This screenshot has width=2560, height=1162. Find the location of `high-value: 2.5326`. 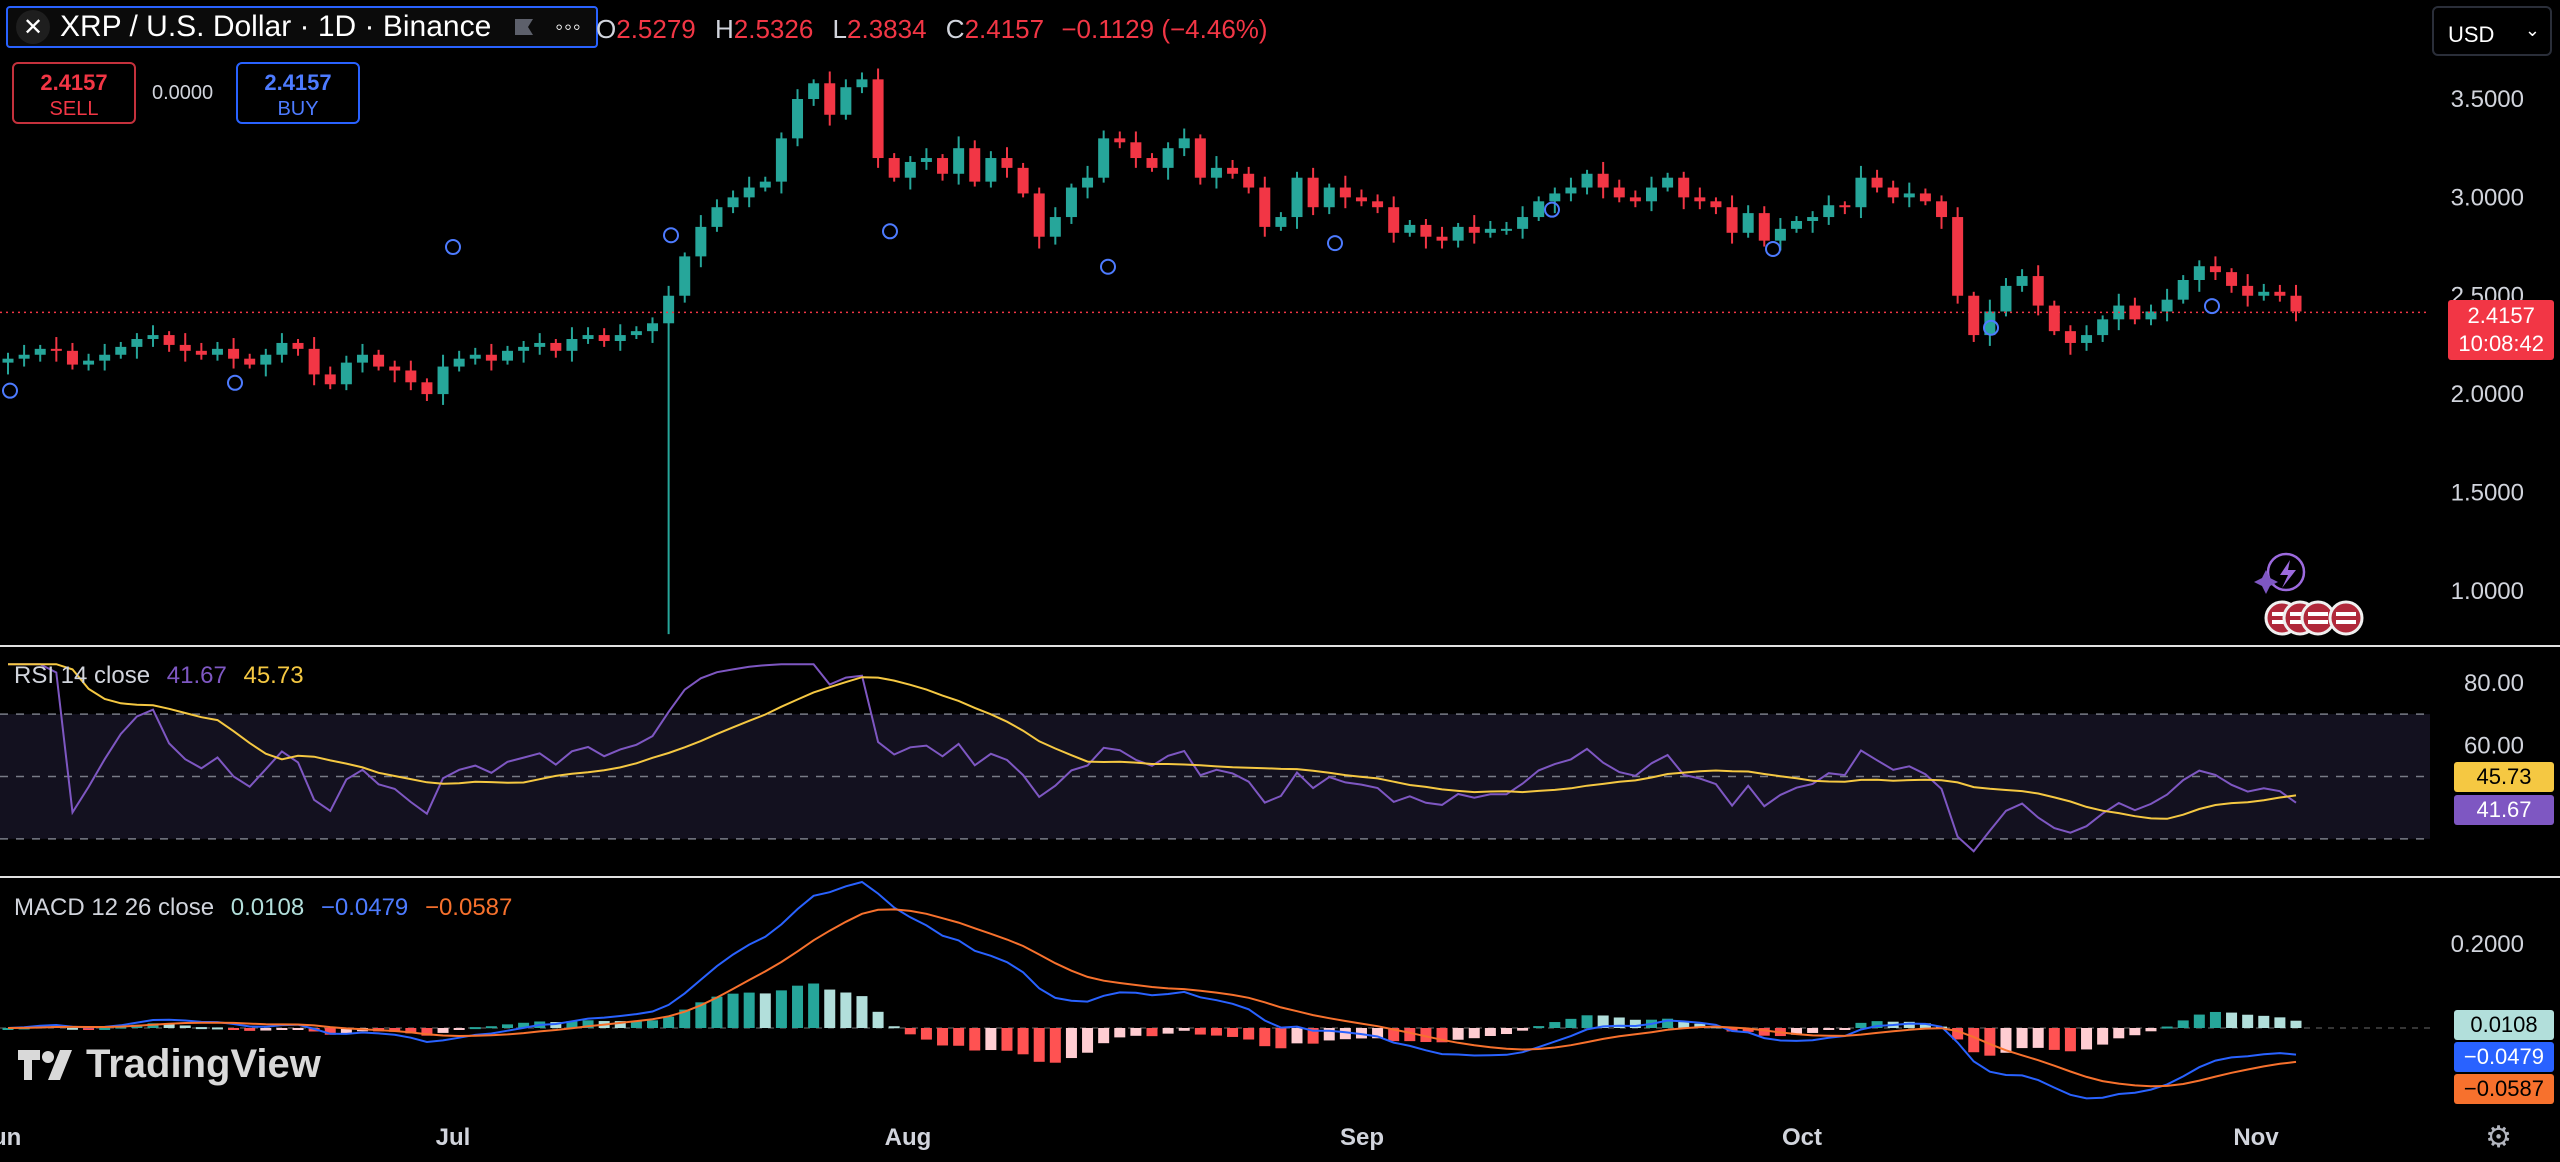

high-value: 2.5326 is located at coordinates (773, 29).